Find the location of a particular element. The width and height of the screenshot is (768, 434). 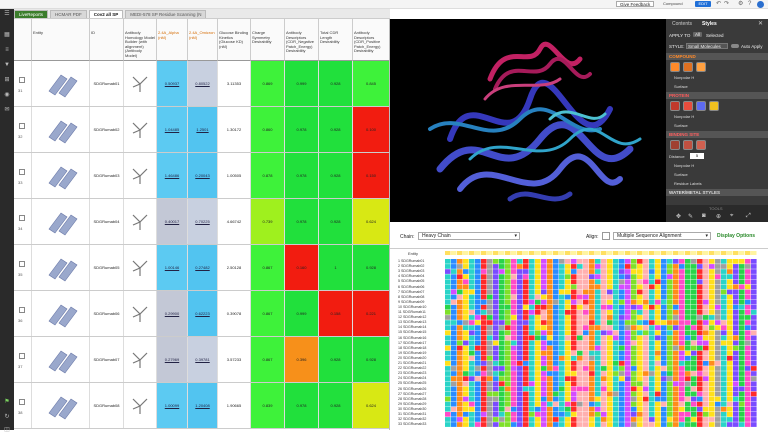

flag-icon: ⚑ is located at coordinates (7, 402).